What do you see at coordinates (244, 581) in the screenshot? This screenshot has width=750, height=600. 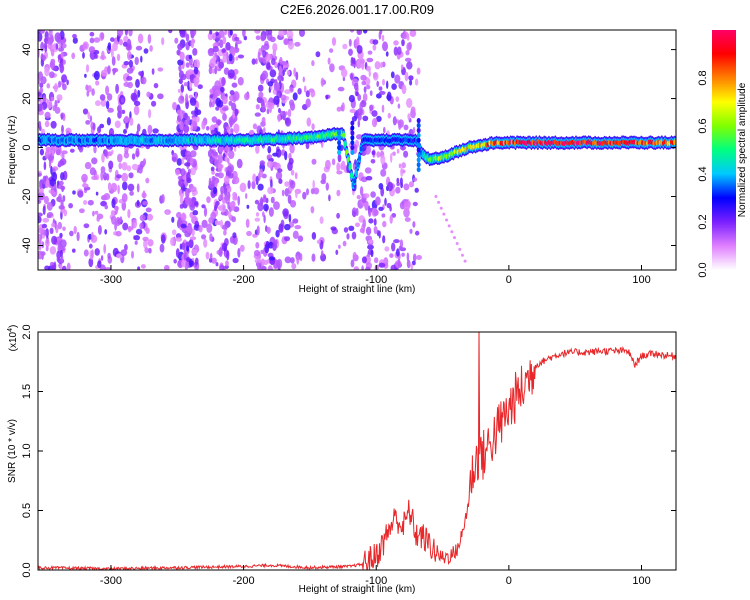 I see `x-tick-label: -200` at bounding box center [244, 581].